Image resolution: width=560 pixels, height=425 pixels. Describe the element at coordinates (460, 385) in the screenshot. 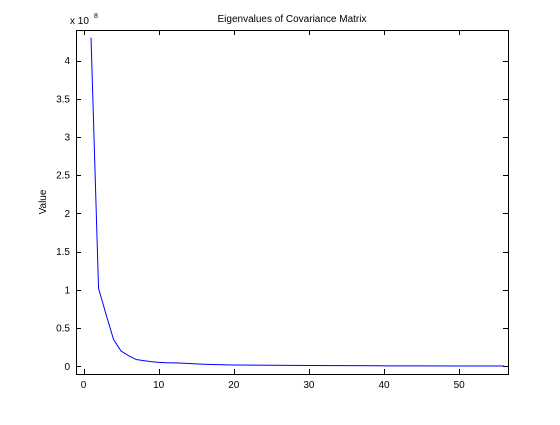

I see `x-tick-label: 50` at that location.